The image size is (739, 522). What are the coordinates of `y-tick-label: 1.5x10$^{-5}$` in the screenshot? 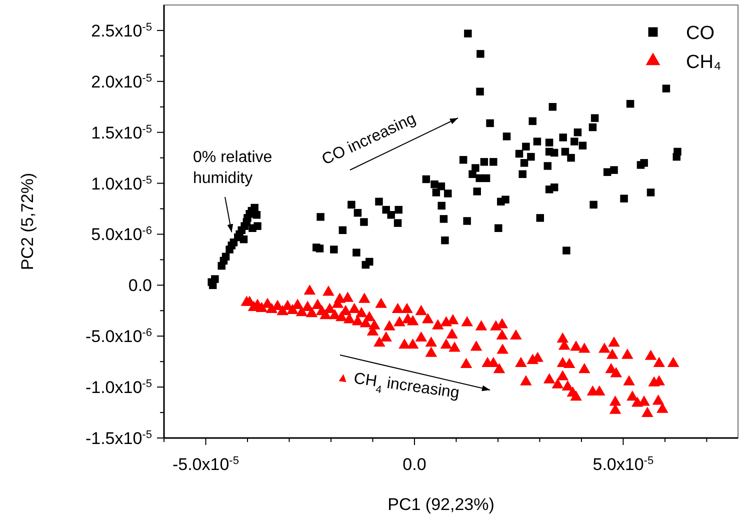 It's located at (121, 132).